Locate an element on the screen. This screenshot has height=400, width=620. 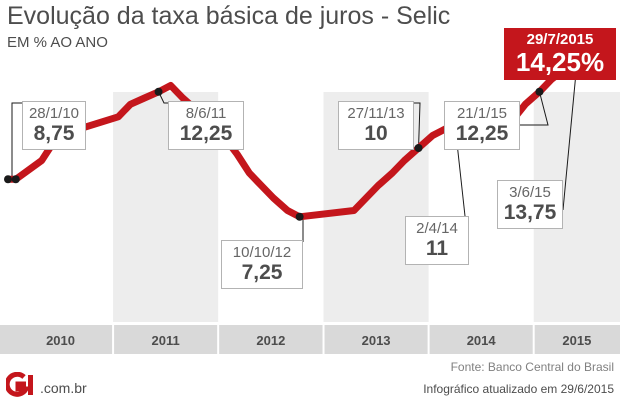
current-rate-date: 29/7/2015 is located at coordinates (560, 39).